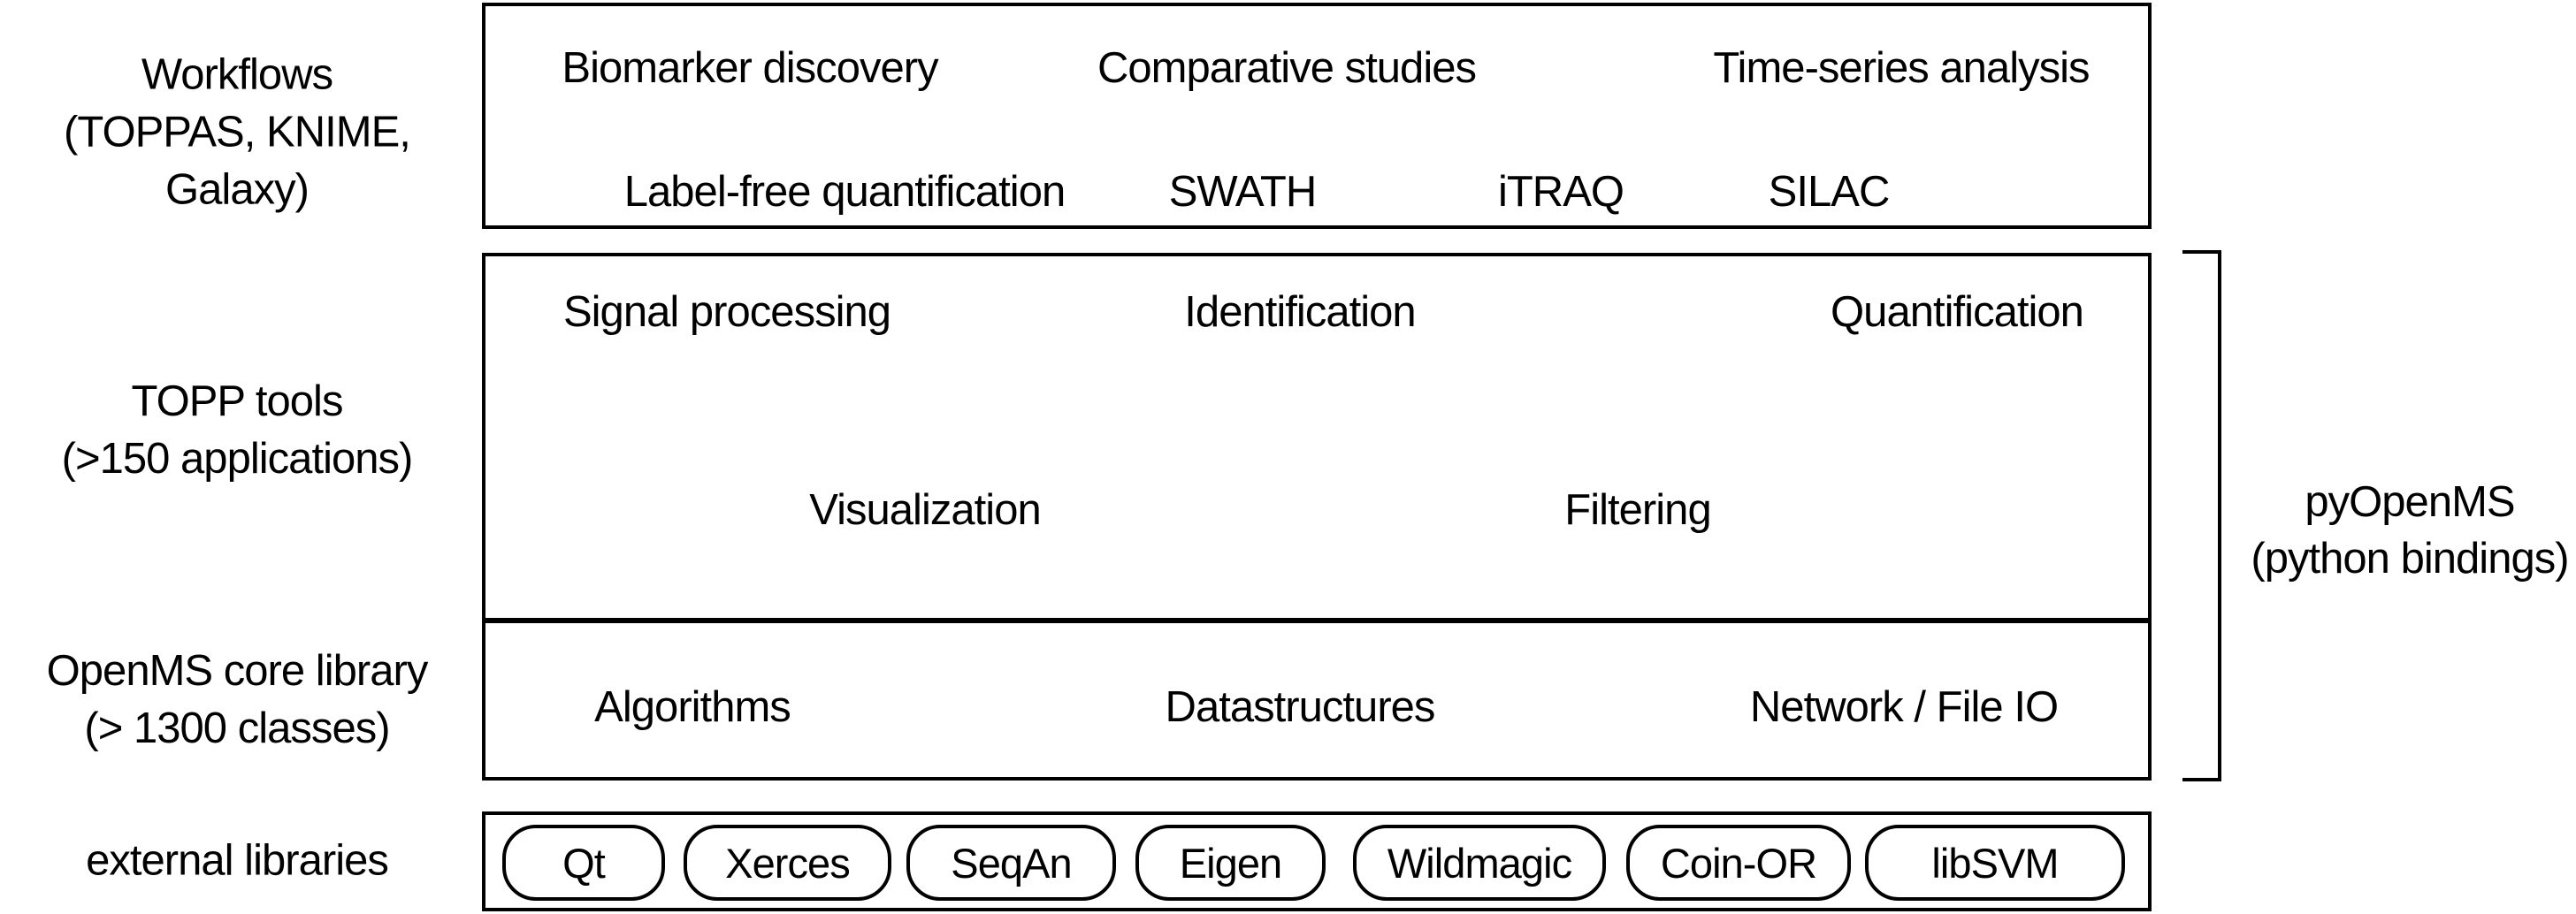 The image size is (2576, 914). What do you see at coordinates (237, 459) in the screenshot?
I see `label-topp-tools-line2: (>150 applications)` at bounding box center [237, 459].